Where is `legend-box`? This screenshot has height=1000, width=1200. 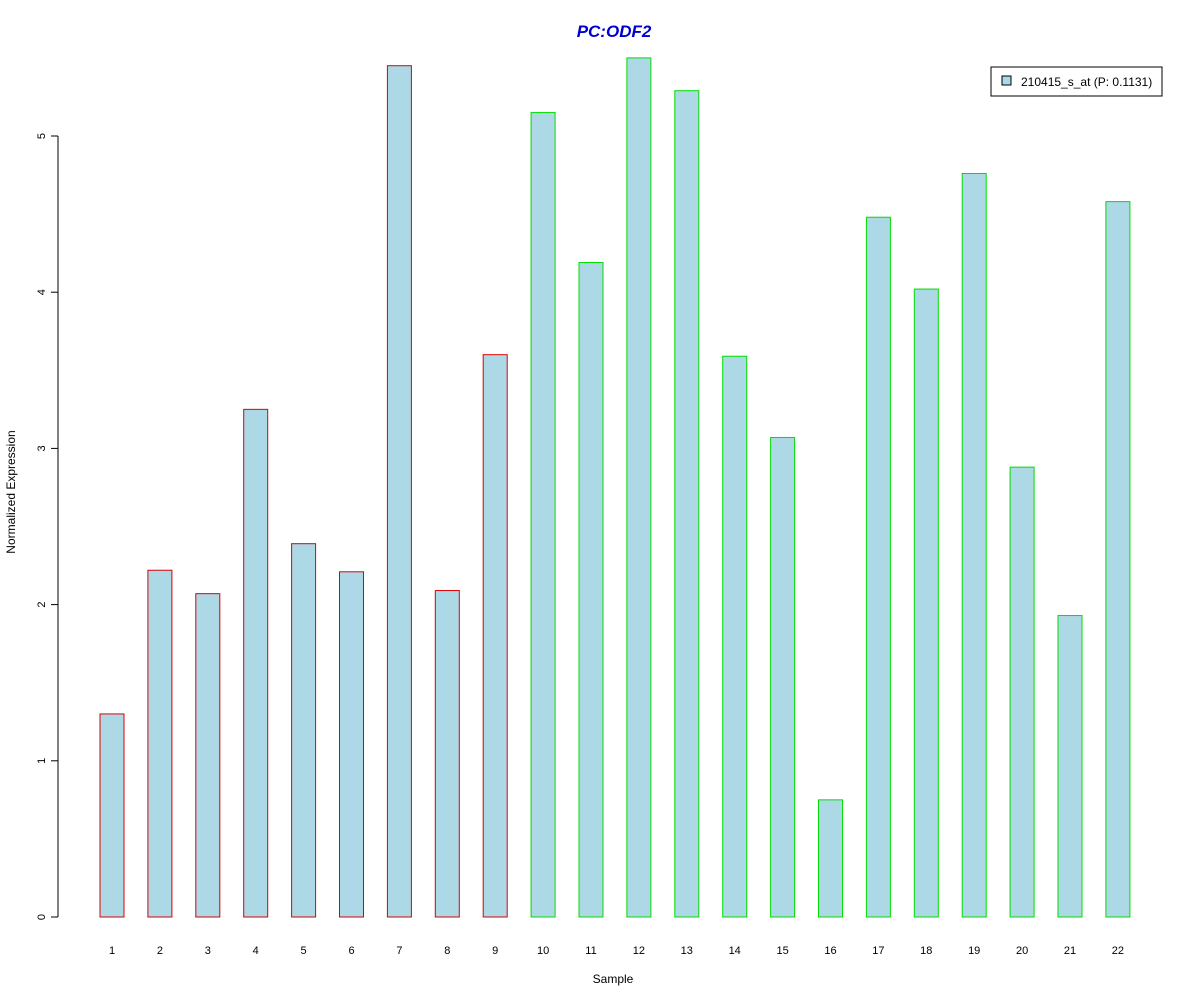
legend-box is located at coordinates (1076, 81).